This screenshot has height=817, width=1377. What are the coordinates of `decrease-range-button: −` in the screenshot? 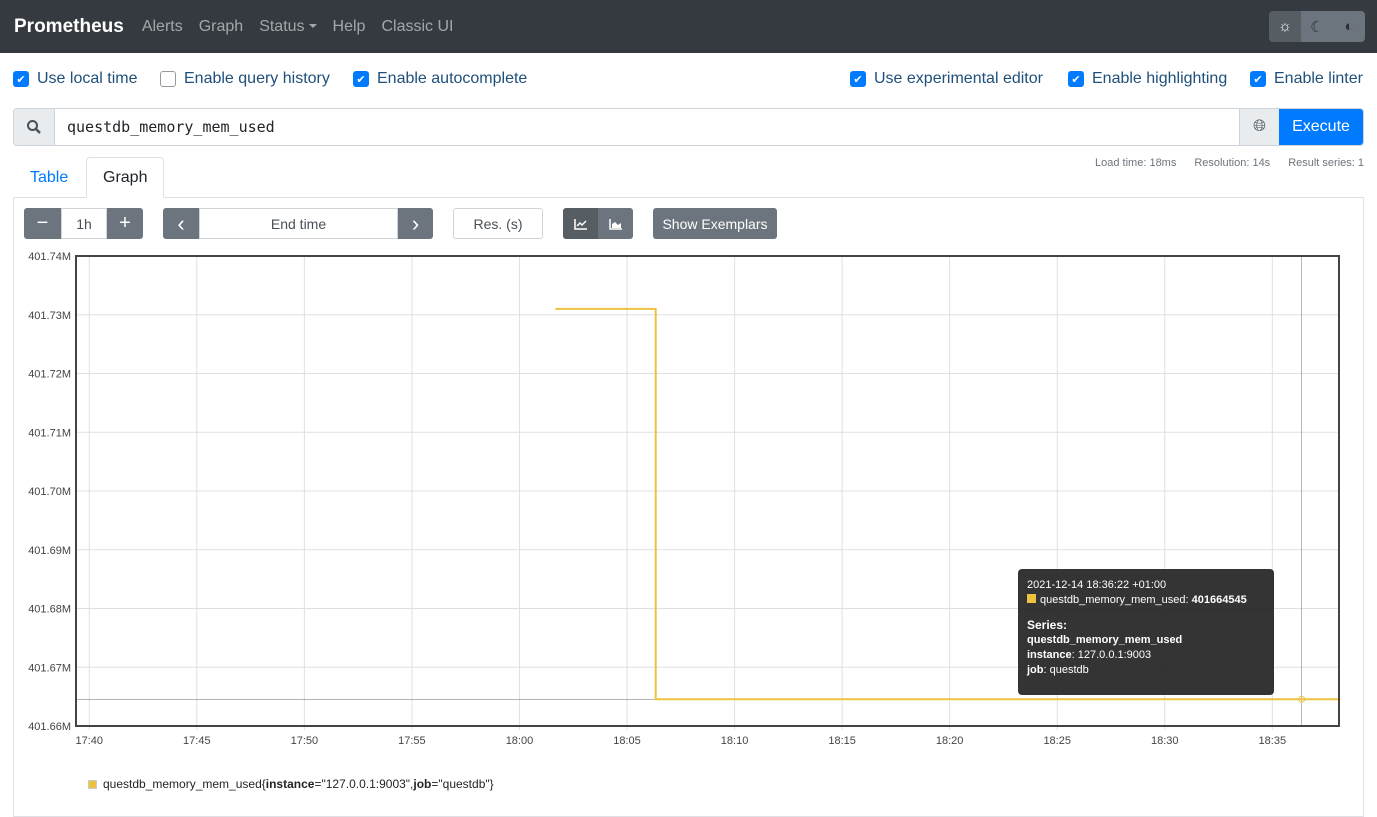 It's located at (42, 223).